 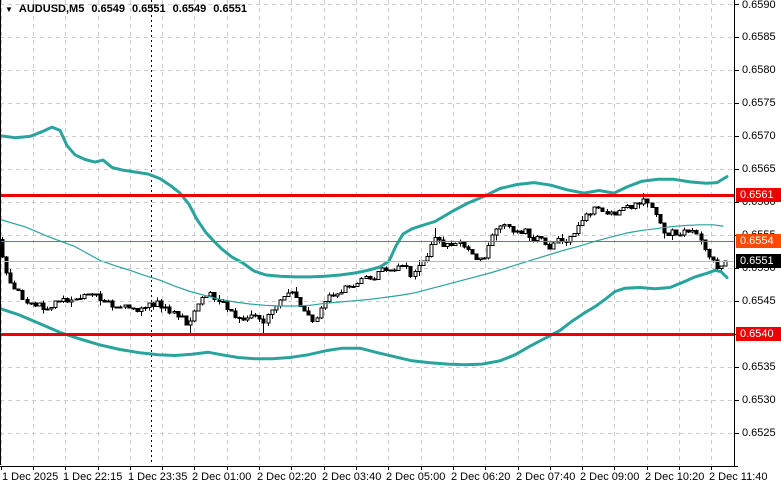 I want to click on bar-high-value: 0.6551, so click(x=148, y=9).